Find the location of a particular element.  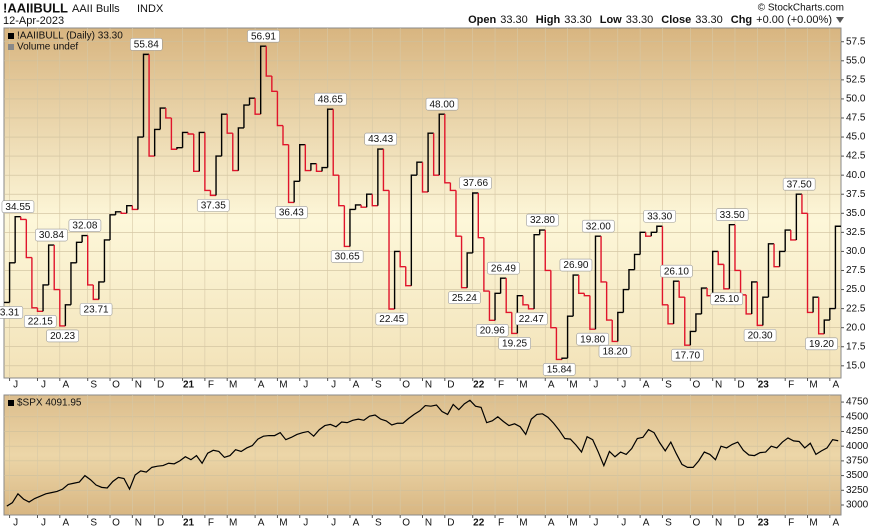

legend-swatch is located at coordinates (11, 36).